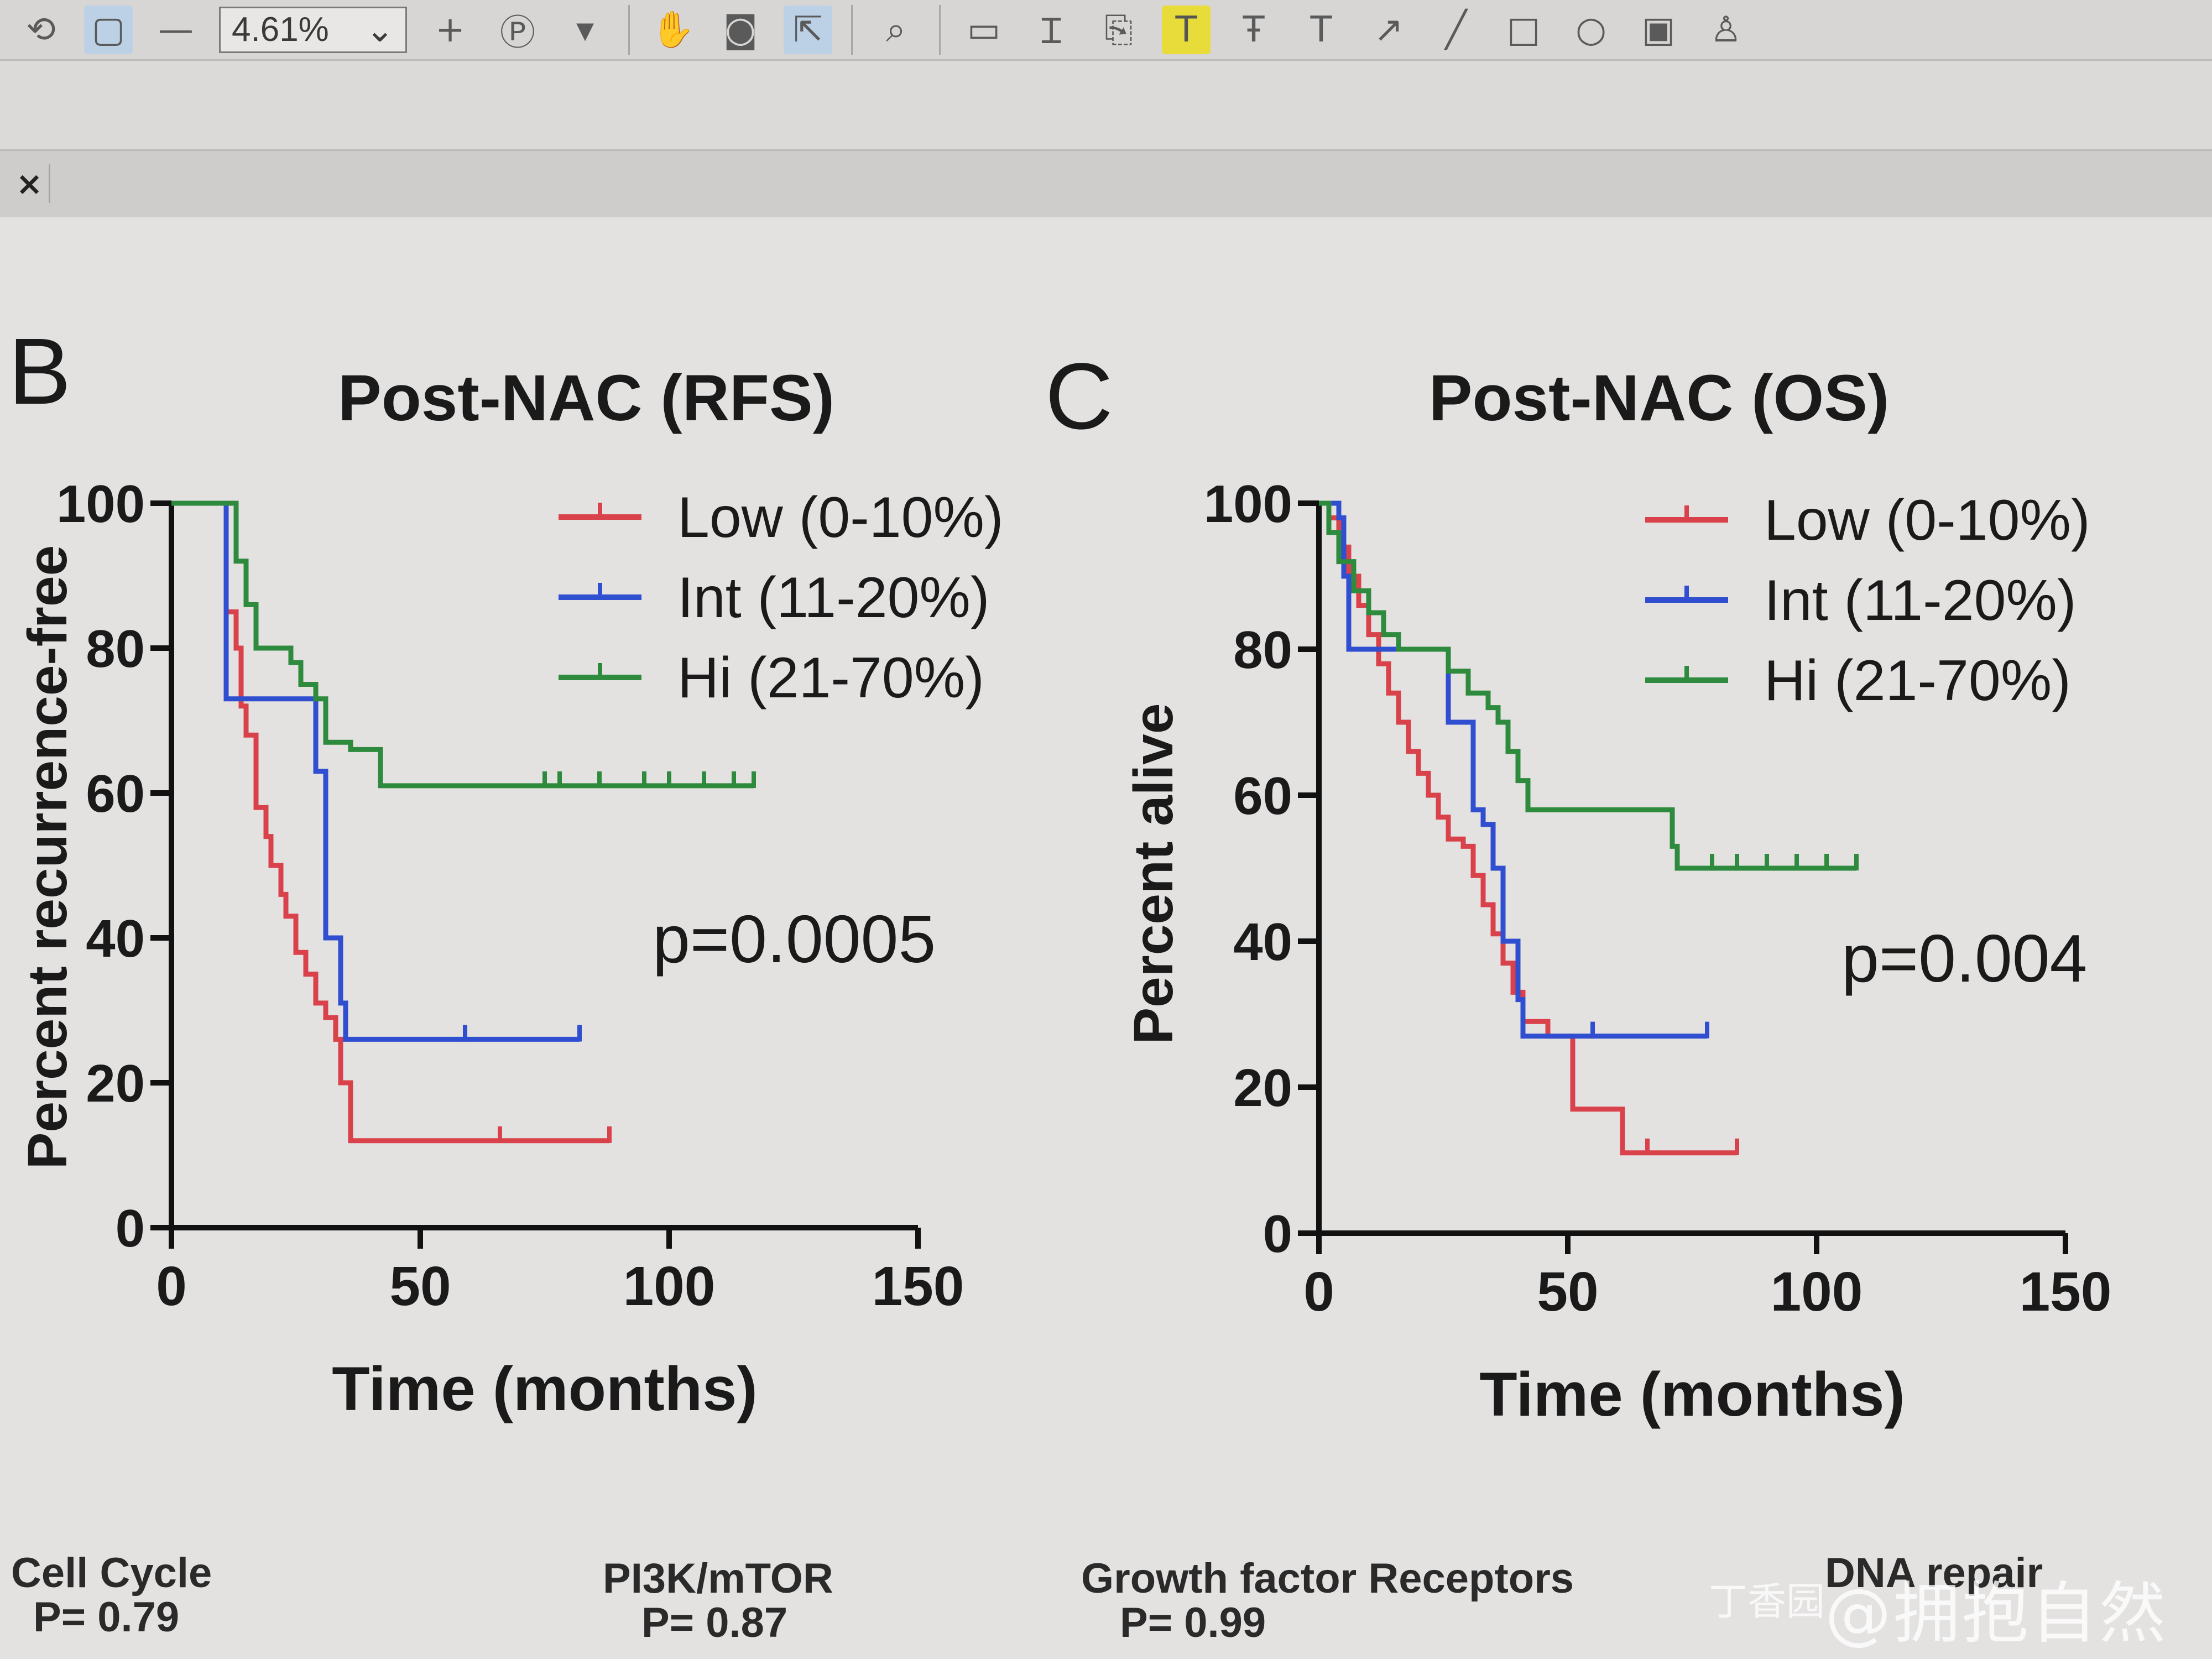 The image size is (2212, 1659). I want to click on highlight-text-icon: T, so click(1186, 30).